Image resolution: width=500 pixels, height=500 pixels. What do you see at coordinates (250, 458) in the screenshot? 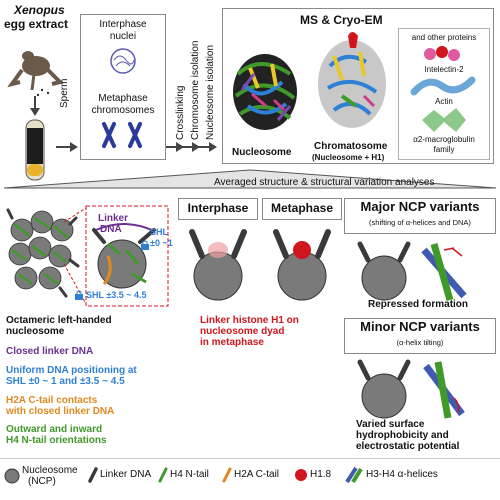
I see `legend-divider` at bounding box center [250, 458].